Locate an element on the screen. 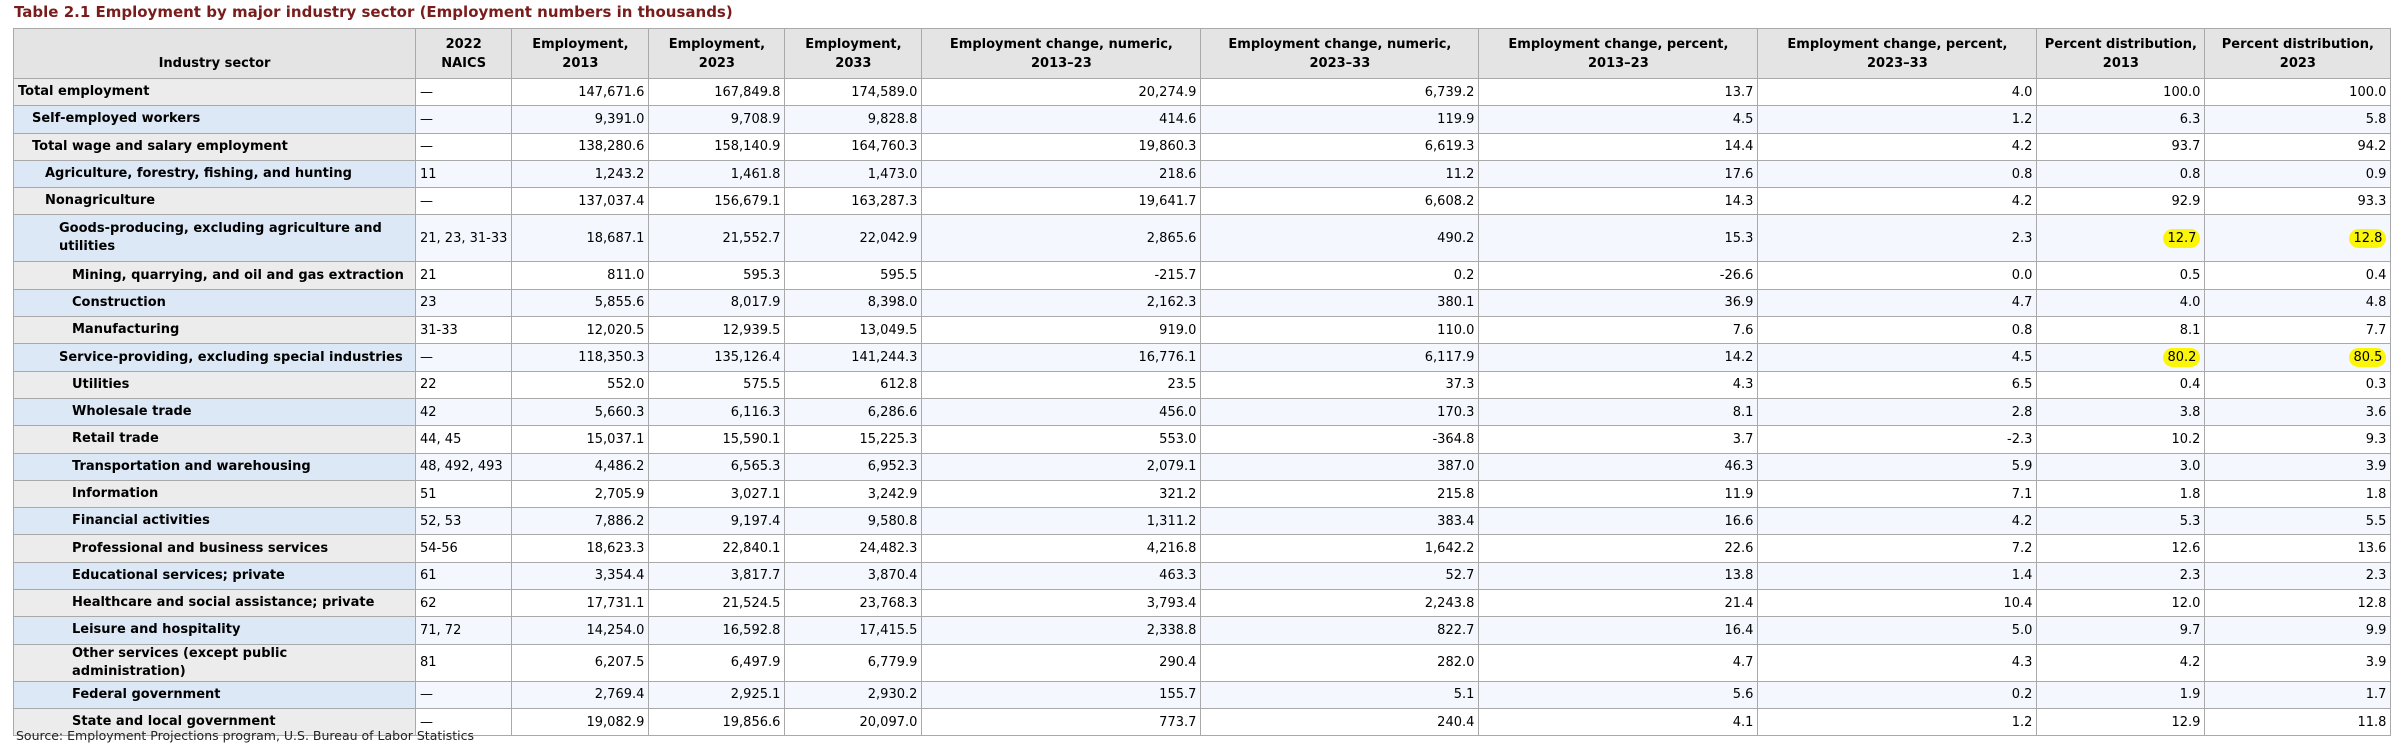  col-header-sector: Industry sector is located at coordinates (214, 53).